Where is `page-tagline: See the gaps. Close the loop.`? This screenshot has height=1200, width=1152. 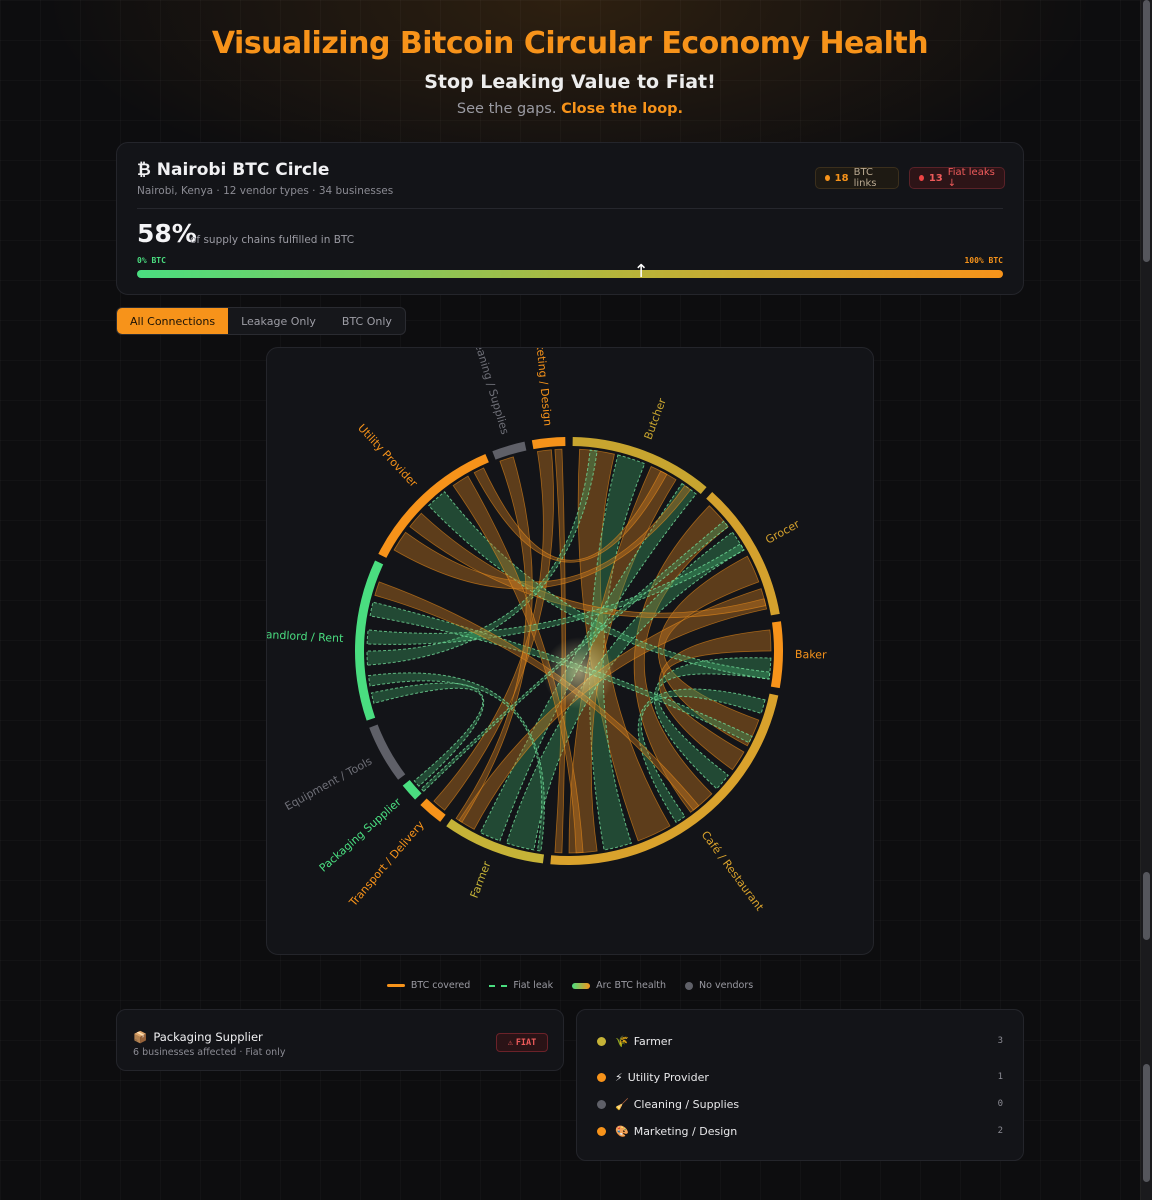
page-tagline: See the gaps. Close the loop. is located at coordinates (570, 109).